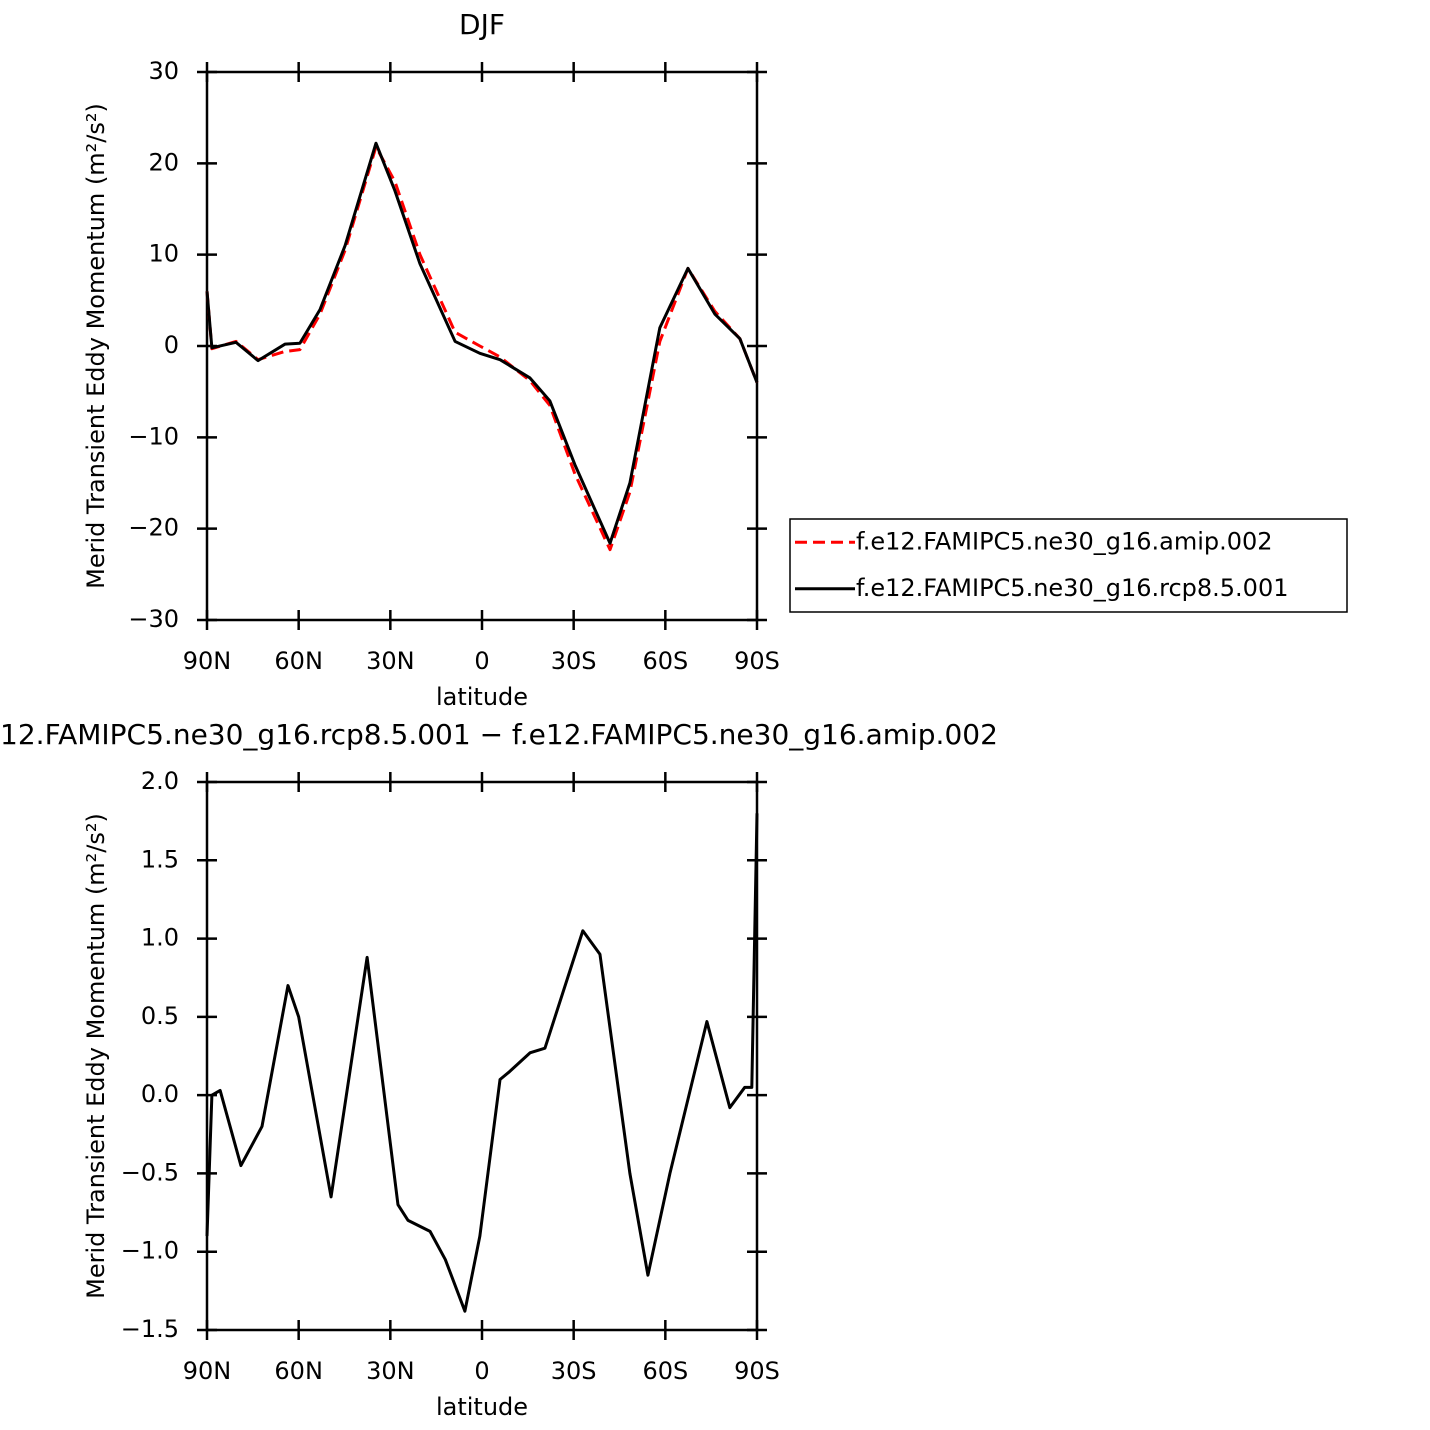 Image resolution: width=1430 pixels, height=1430 pixels. I want to click on y-tick-label: 0, so click(171, 345).